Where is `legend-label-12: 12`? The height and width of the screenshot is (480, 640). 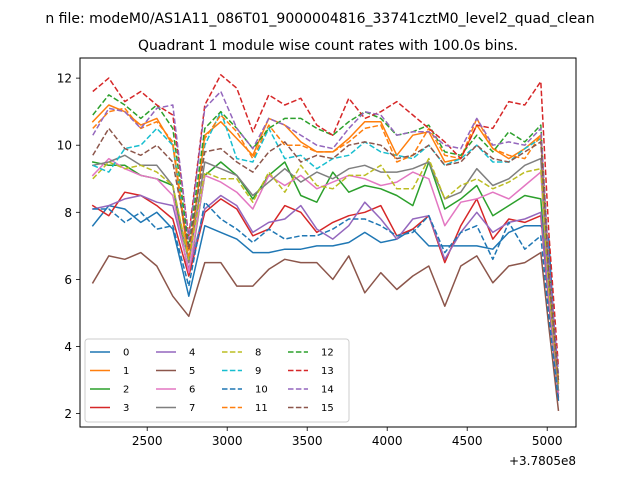 legend-label-12: 12 is located at coordinates (327, 353).